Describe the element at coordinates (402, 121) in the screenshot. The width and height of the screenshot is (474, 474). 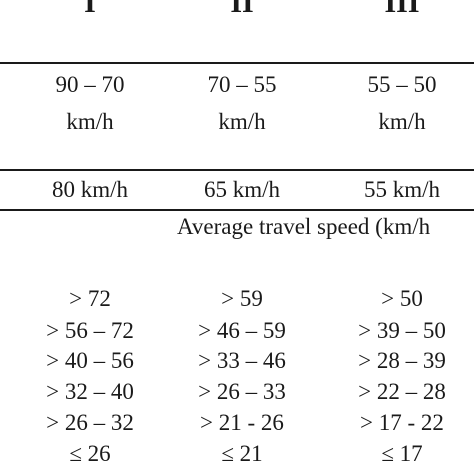
I see `range-unit-iii: km/h` at that location.